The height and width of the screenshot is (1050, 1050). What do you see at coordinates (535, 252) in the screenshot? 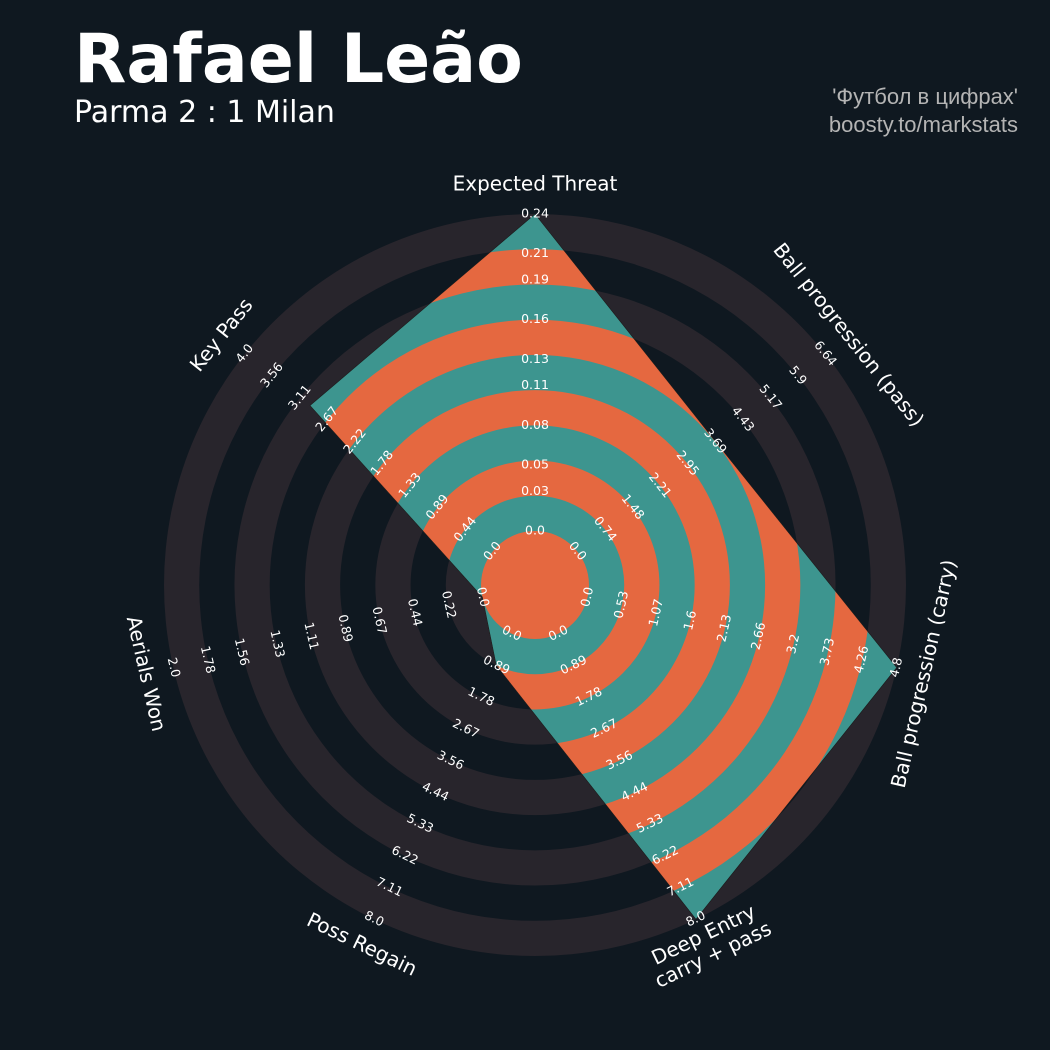
I see `tick-label: 0.21` at bounding box center [535, 252].